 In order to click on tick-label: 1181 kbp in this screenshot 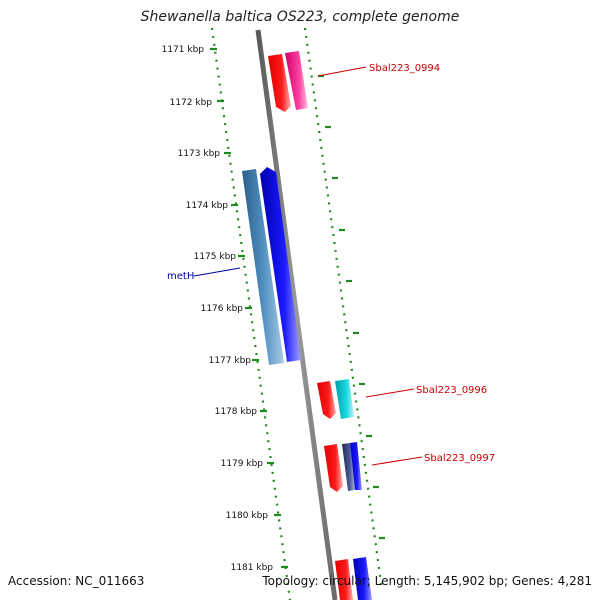, I will do `click(252, 568)`.